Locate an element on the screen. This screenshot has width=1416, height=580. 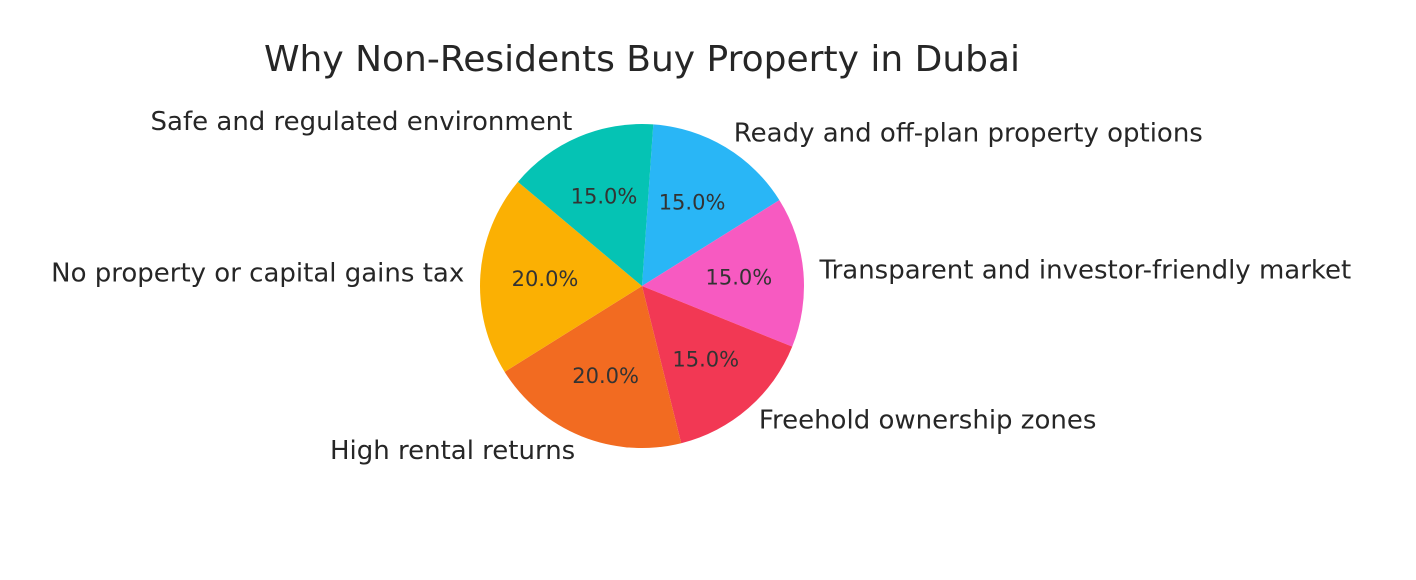
percent-label-4: 20.0% is located at coordinates (545, 279).